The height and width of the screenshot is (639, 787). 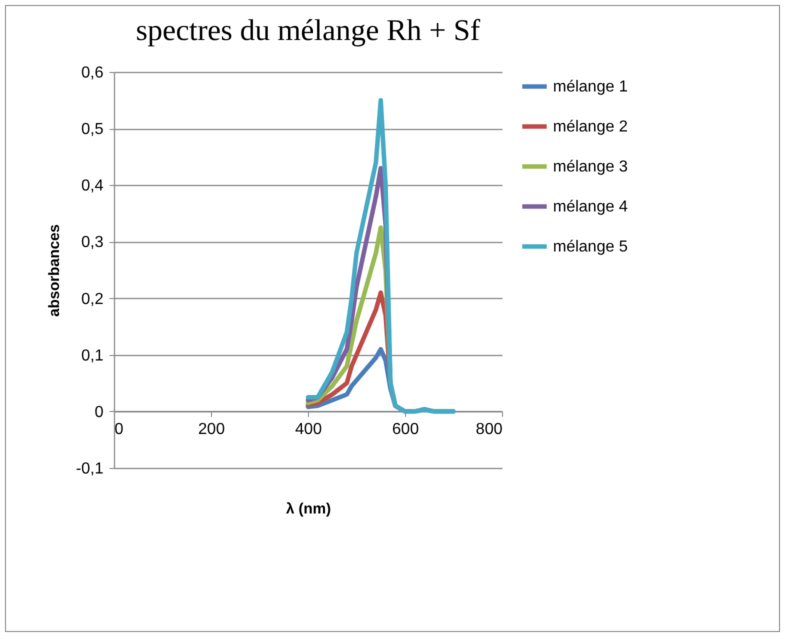 What do you see at coordinates (92, 243) in the screenshot?
I see `y-tick-label: 0,3` at bounding box center [92, 243].